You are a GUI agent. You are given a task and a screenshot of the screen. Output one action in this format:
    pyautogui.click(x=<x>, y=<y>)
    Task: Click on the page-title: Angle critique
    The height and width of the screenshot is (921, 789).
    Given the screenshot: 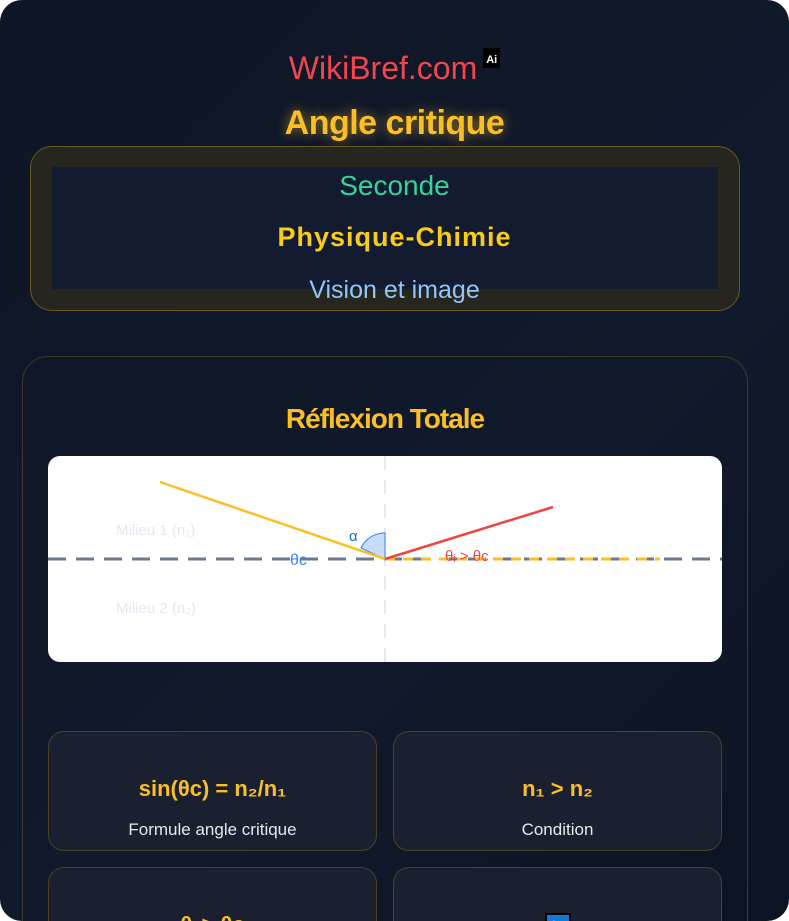 What is the action you would take?
    pyautogui.click(x=394, y=123)
    